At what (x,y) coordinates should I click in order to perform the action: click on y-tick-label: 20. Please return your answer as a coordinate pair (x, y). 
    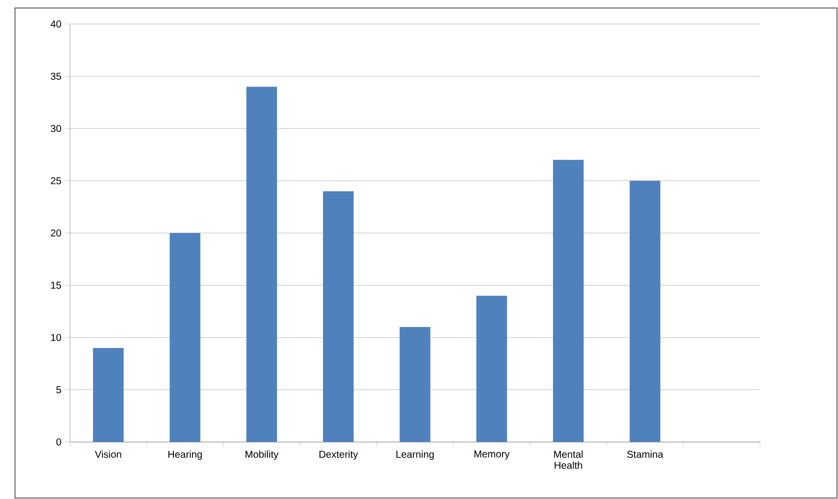
    Looking at the image, I should click on (56, 233).